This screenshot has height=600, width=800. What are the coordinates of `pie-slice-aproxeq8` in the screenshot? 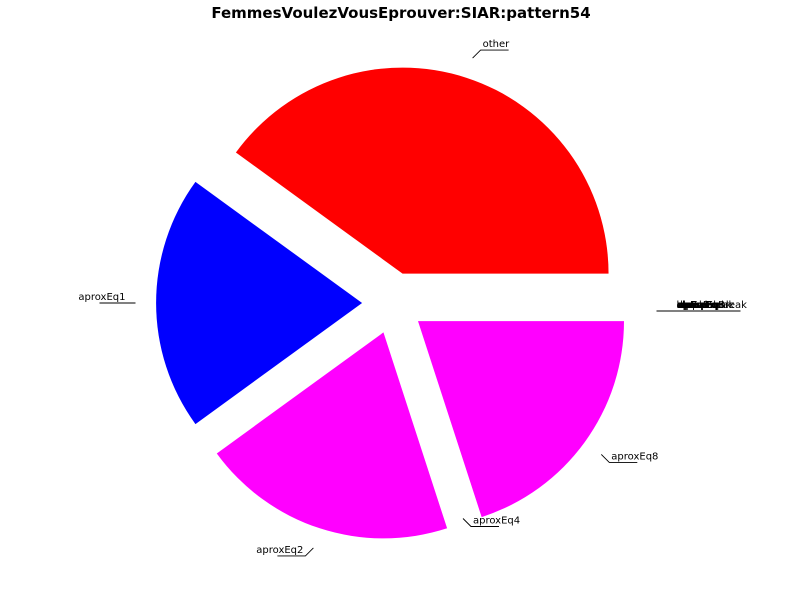 It's located at (521, 419).